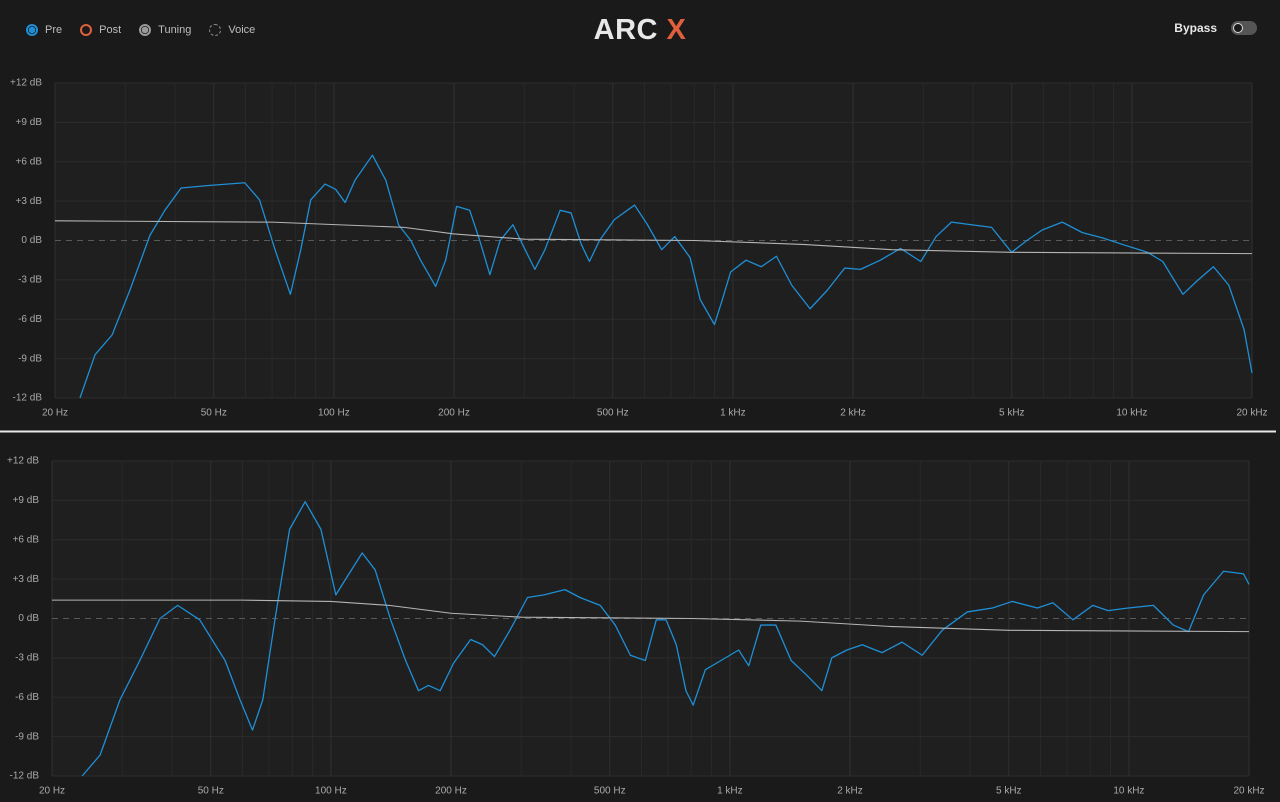  I want to click on legend-label: Post, so click(110, 30).